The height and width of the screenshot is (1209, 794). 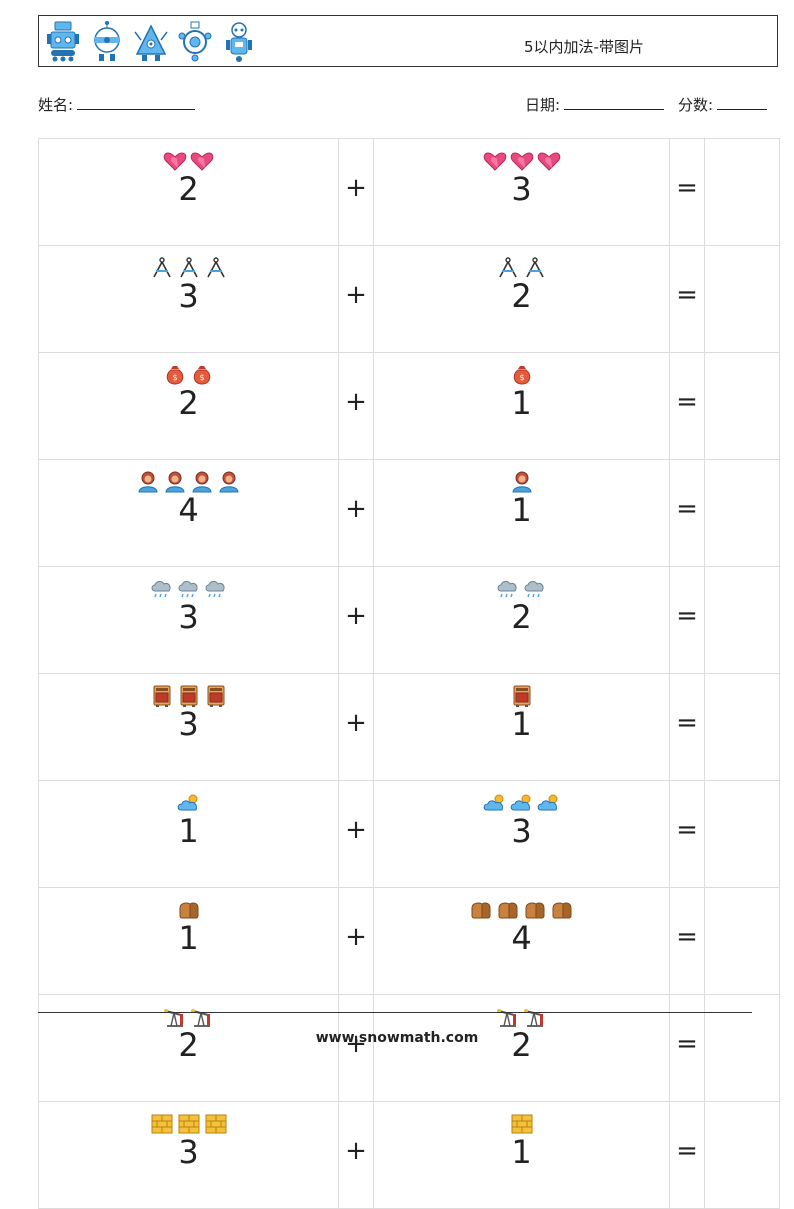 I want to click on problem-row: 3 +1 =, so click(x=409, y=1155).